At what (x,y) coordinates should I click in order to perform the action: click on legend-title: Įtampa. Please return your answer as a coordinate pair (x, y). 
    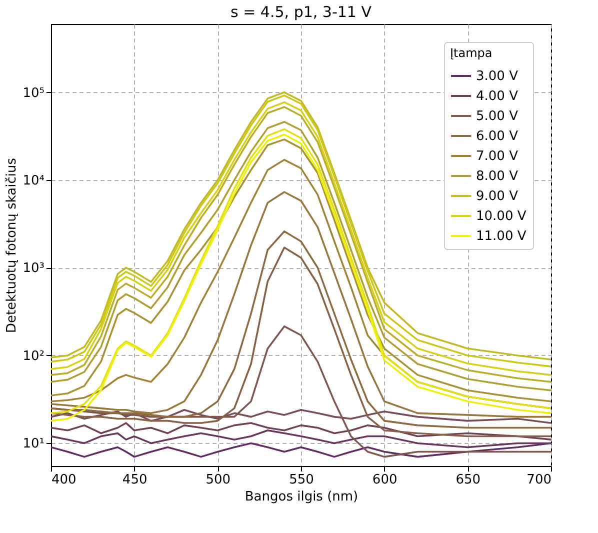
    Looking at the image, I should click on (471, 53).